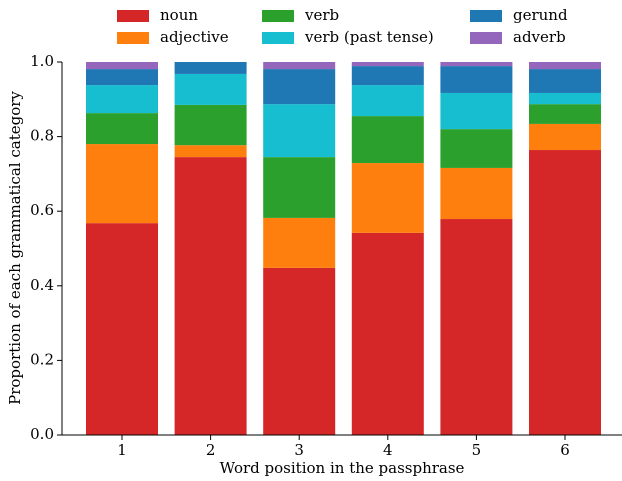  What do you see at coordinates (539, 37) in the screenshot?
I see `legend-label: adverb` at bounding box center [539, 37].